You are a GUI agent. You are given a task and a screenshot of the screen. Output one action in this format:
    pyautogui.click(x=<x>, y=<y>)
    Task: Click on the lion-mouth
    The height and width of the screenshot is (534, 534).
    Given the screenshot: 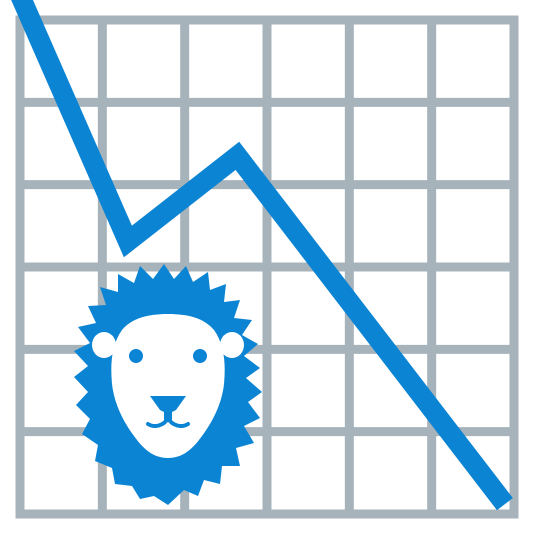 What is the action you would take?
    pyautogui.click(x=168, y=422)
    